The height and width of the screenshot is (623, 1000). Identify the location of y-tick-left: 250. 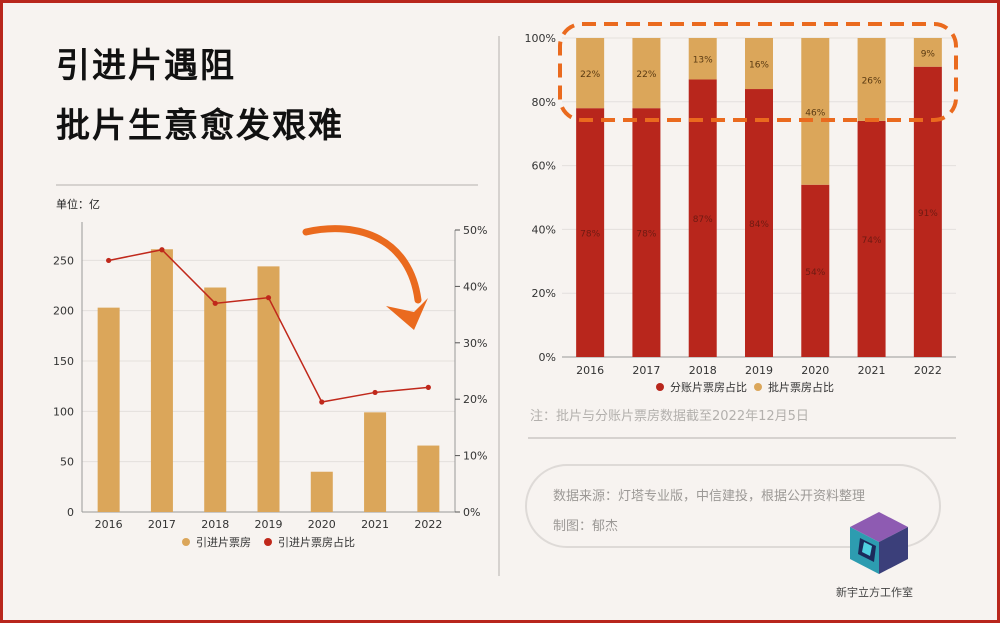
(63, 260).